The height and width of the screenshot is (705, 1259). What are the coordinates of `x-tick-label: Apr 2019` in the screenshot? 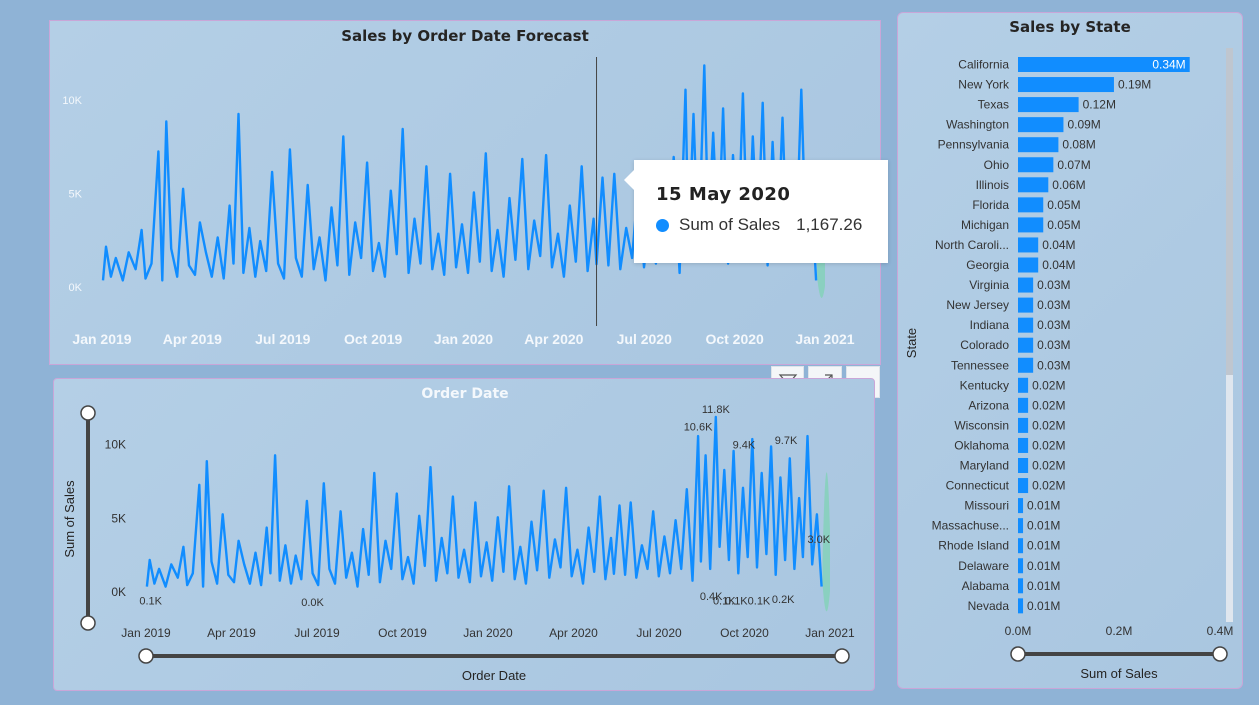 It's located at (231, 633).